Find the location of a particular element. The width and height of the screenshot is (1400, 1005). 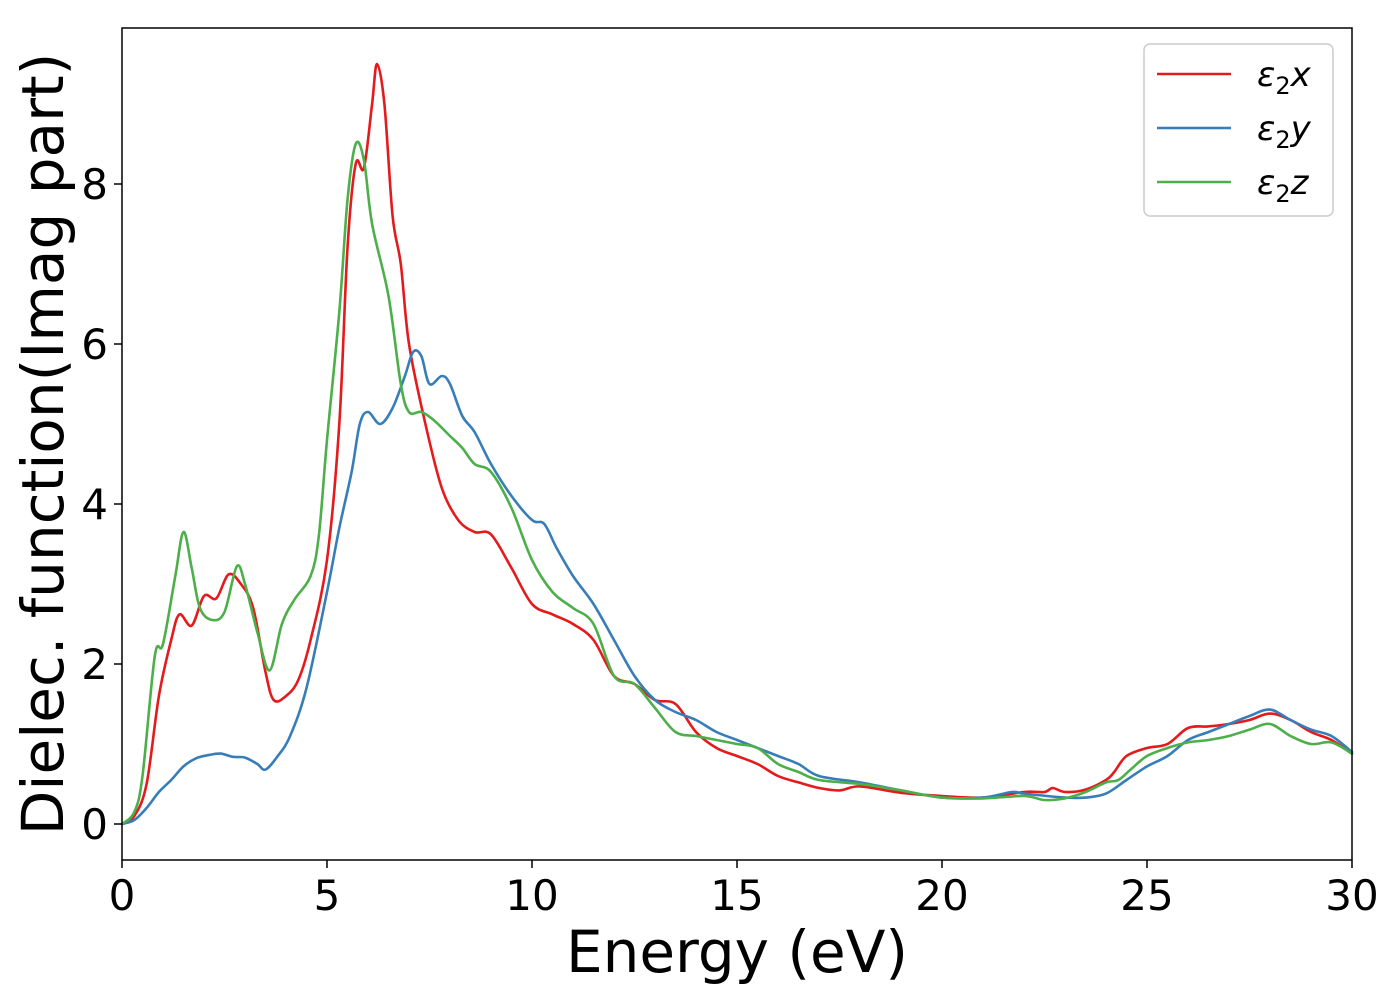

x-tick-label: 15 is located at coordinates (736, 895).